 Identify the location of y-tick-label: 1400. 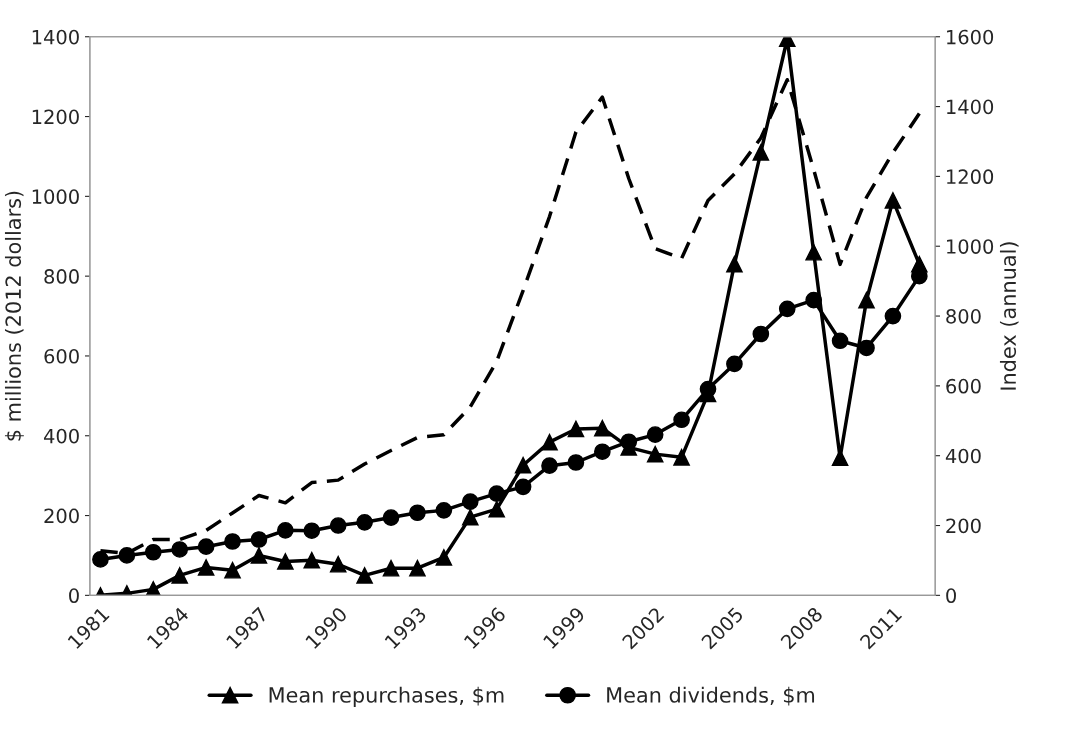
(55, 37).